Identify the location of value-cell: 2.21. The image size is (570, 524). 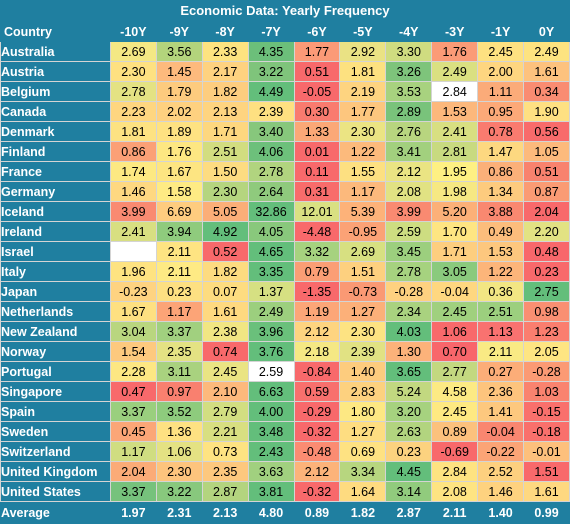
(225, 431).